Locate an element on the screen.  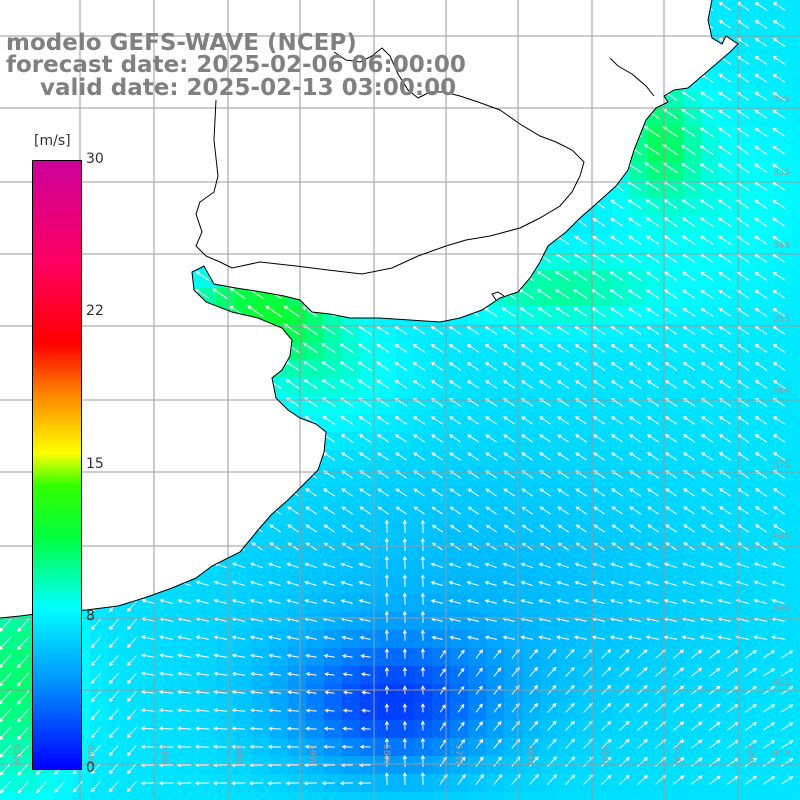
latitude-label: 41S is located at coordinates (781, 754).